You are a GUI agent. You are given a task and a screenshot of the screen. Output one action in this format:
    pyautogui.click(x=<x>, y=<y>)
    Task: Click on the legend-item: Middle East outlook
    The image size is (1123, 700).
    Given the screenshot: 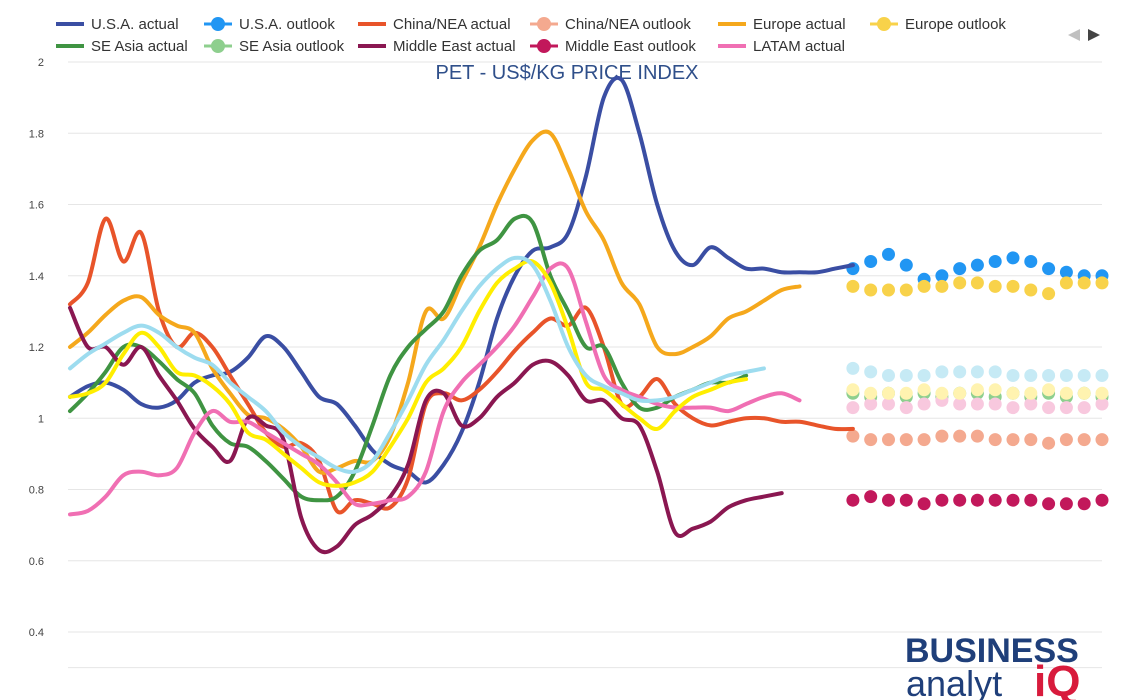 What is the action you would take?
    pyautogui.click(x=613, y=46)
    